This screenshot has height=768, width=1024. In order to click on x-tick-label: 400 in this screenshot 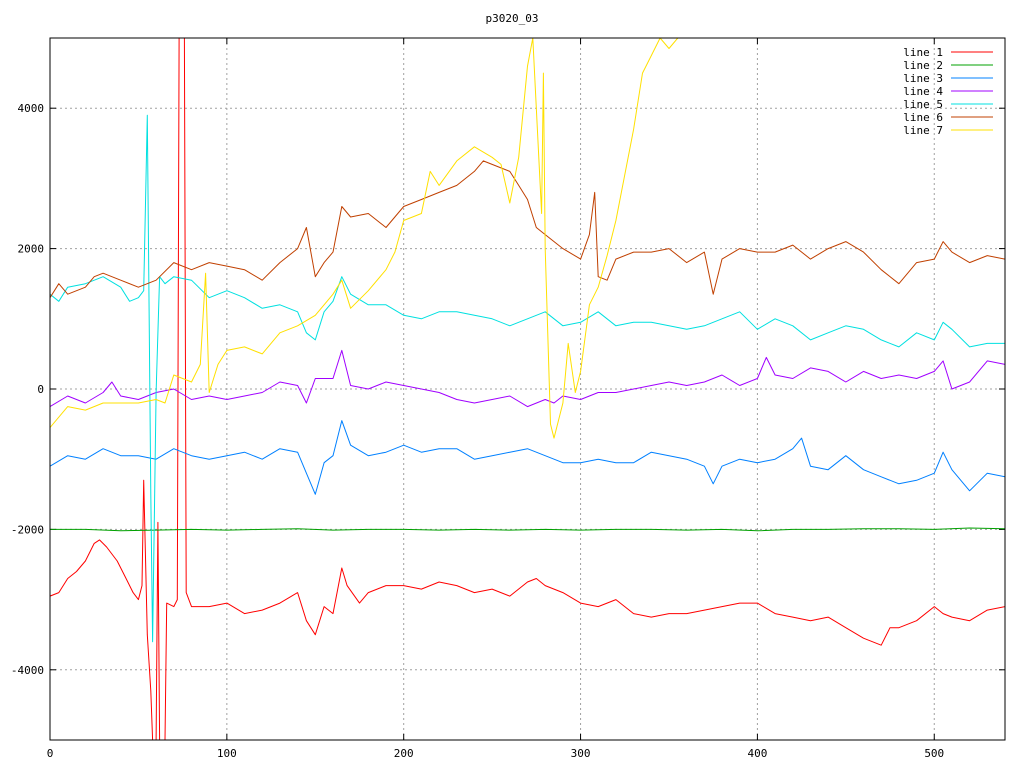, I will do `click(757, 753)`.